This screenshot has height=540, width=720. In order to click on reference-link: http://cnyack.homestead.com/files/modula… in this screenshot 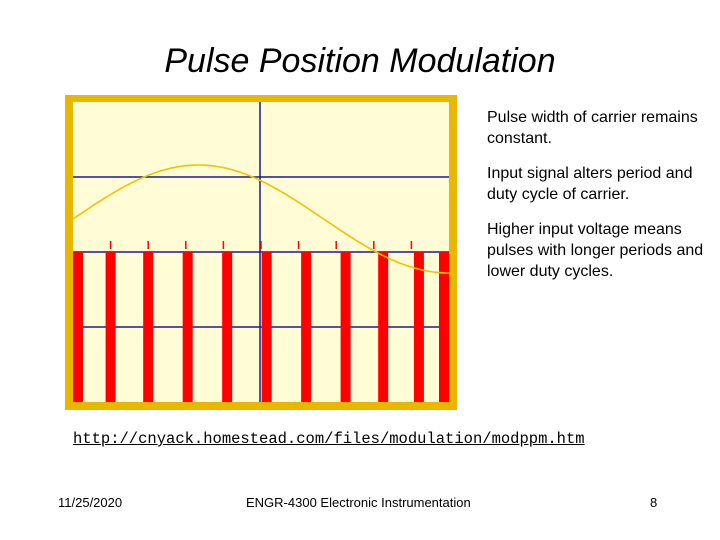, I will do `click(329, 439)`.